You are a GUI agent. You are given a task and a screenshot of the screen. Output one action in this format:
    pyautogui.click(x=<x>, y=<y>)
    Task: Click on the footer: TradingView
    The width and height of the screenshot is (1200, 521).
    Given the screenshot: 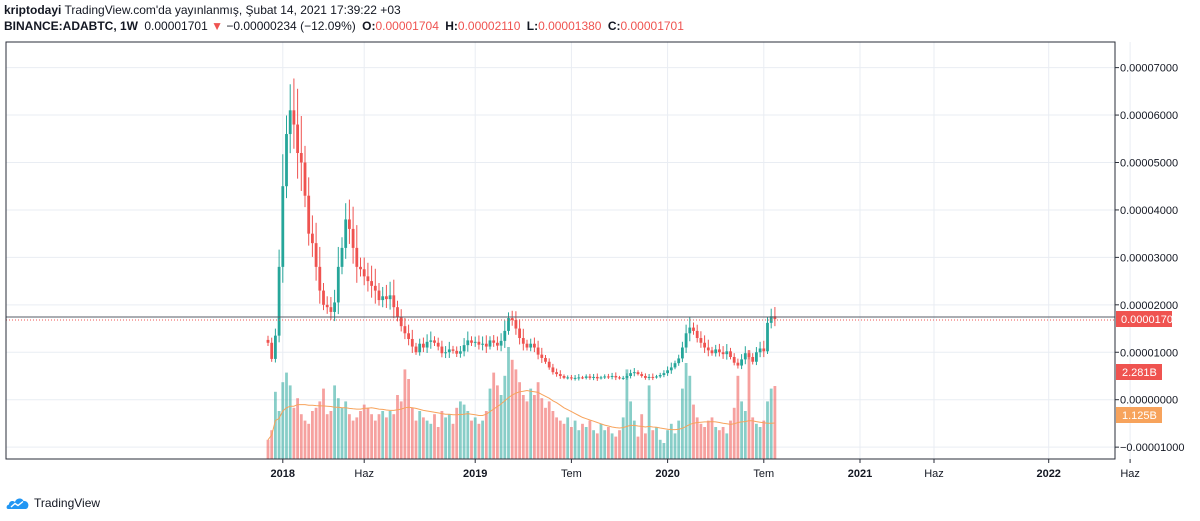 What is the action you would take?
    pyautogui.click(x=53, y=503)
    